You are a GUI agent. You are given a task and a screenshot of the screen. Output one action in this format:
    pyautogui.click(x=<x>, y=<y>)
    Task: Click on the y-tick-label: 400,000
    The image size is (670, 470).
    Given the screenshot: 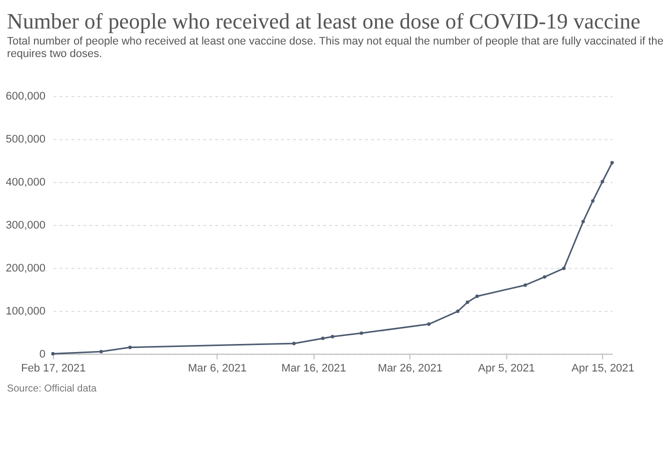 What is the action you would take?
    pyautogui.click(x=26, y=182)
    